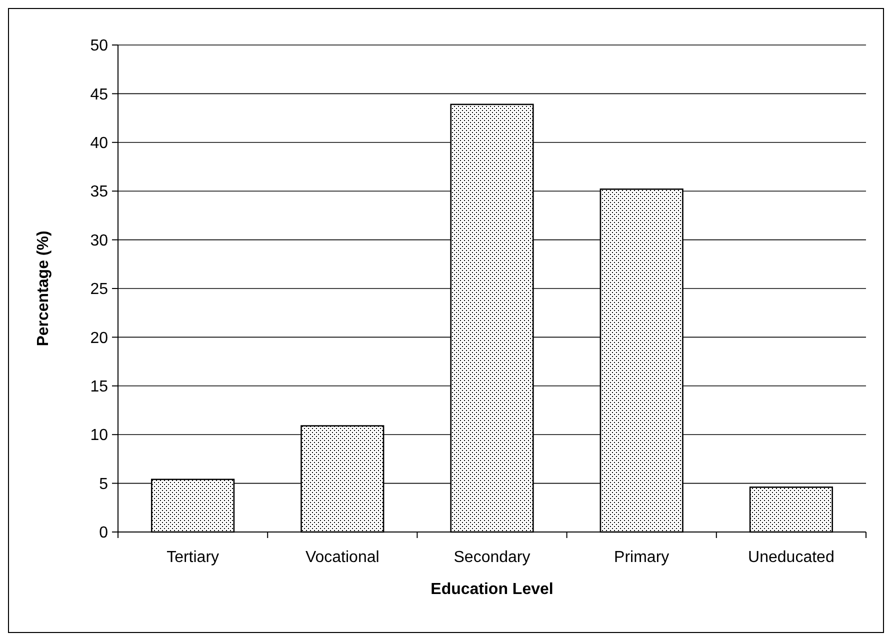 The image size is (892, 641). I want to click on y-tick-label: 25, so click(99, 289).